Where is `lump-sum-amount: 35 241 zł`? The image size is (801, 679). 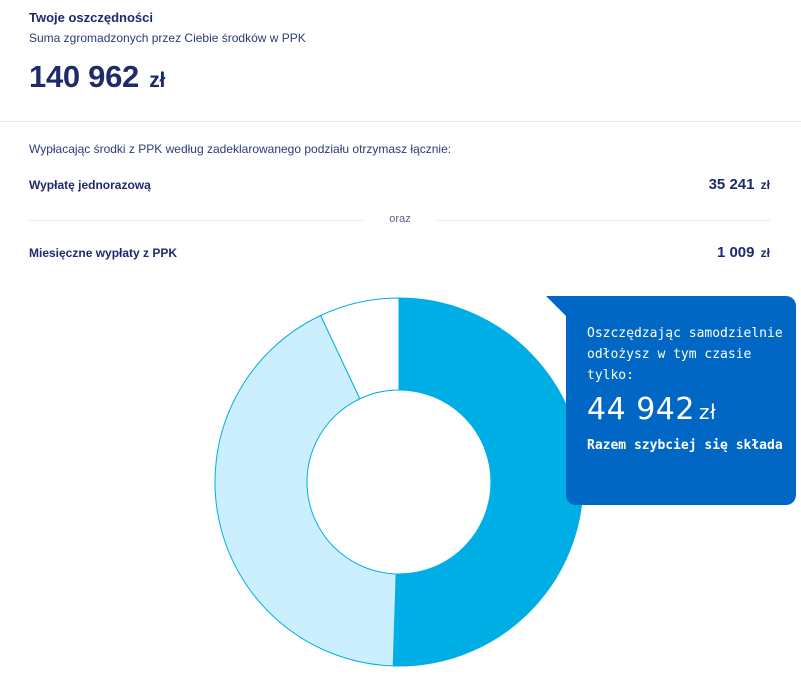
lump-sum-amount: 35 241 zł is located at coordinates (739, 184).